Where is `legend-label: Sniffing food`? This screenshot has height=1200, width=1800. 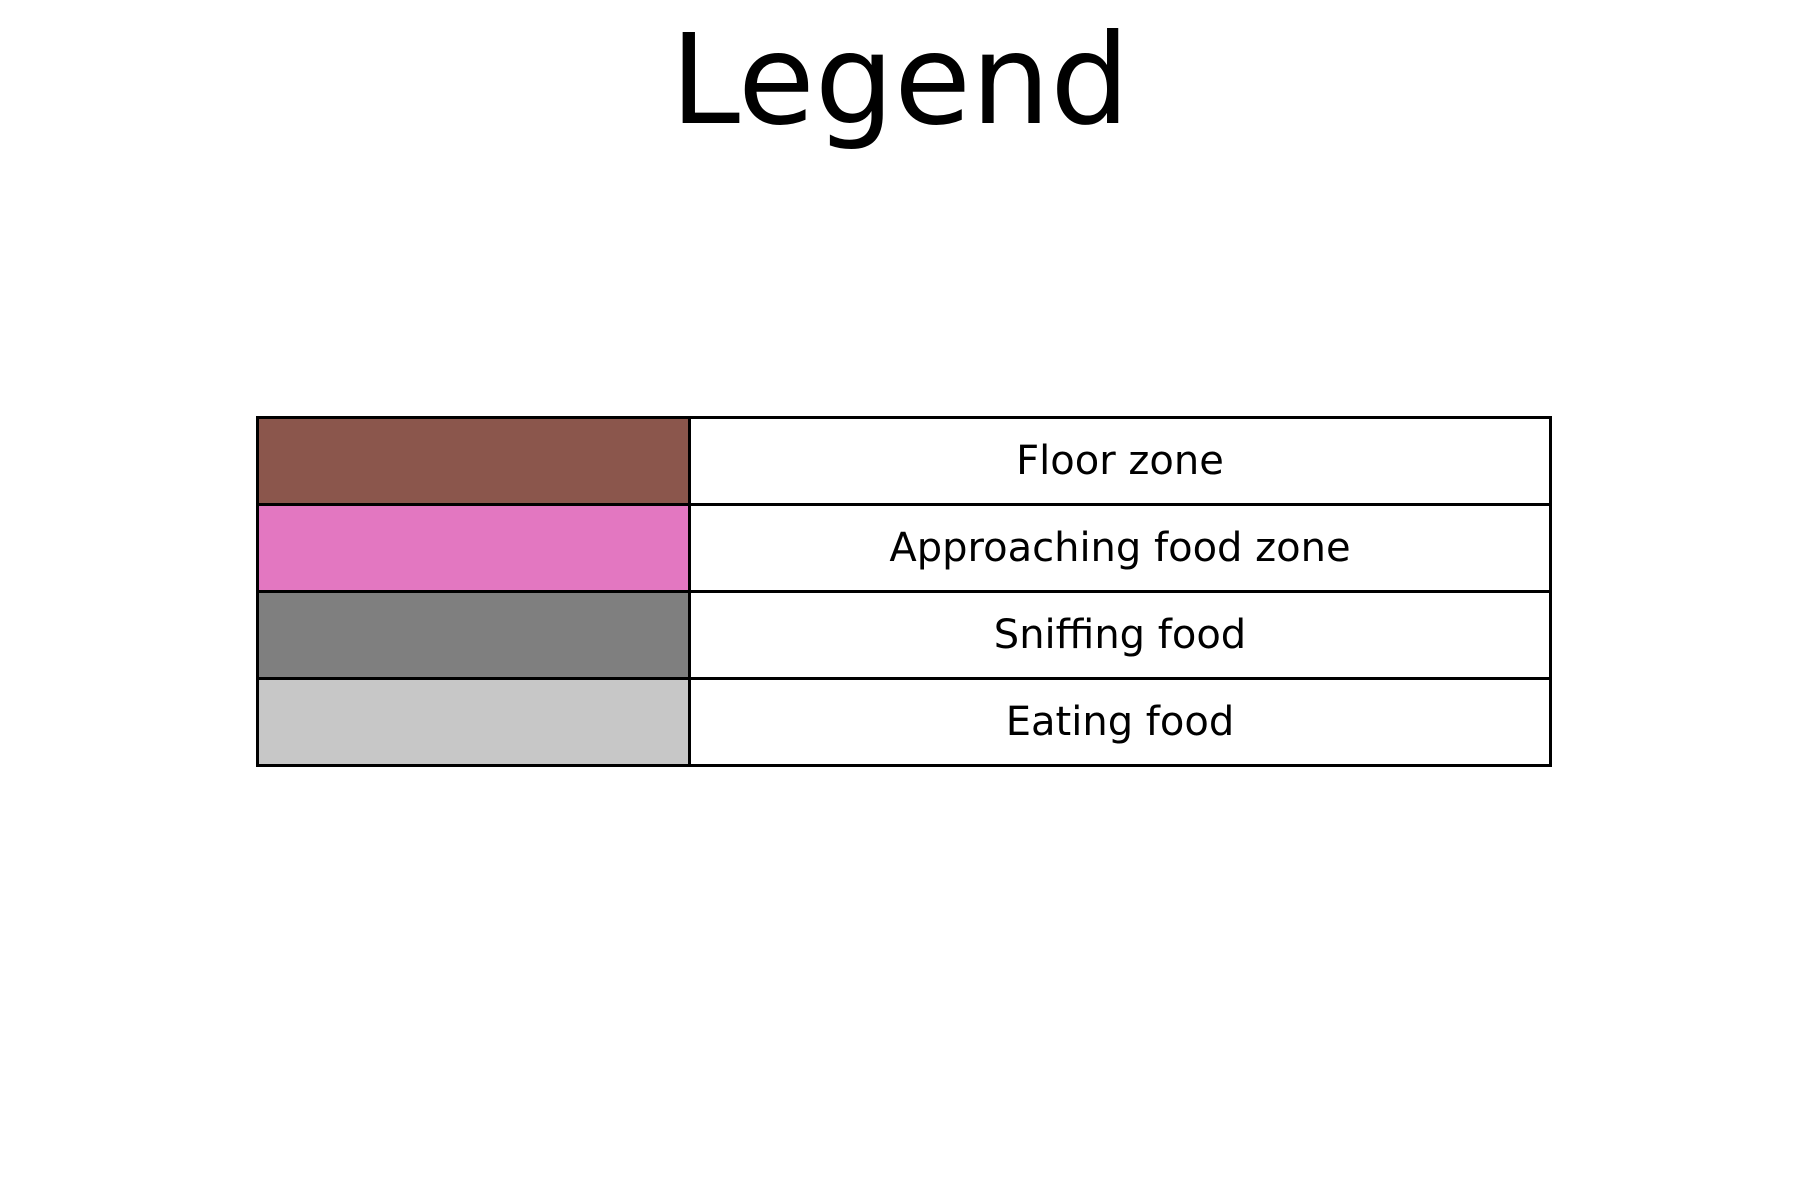 legend-label: Sniffing food is located at coordinates (1120, 635).